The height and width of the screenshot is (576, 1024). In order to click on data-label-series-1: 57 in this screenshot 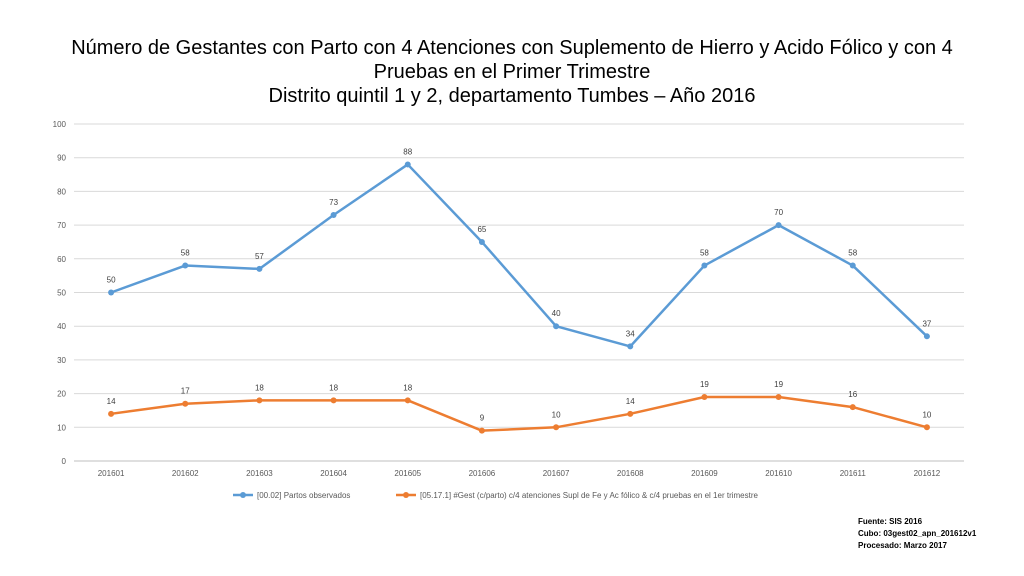, I will do `click(259, 256)`.